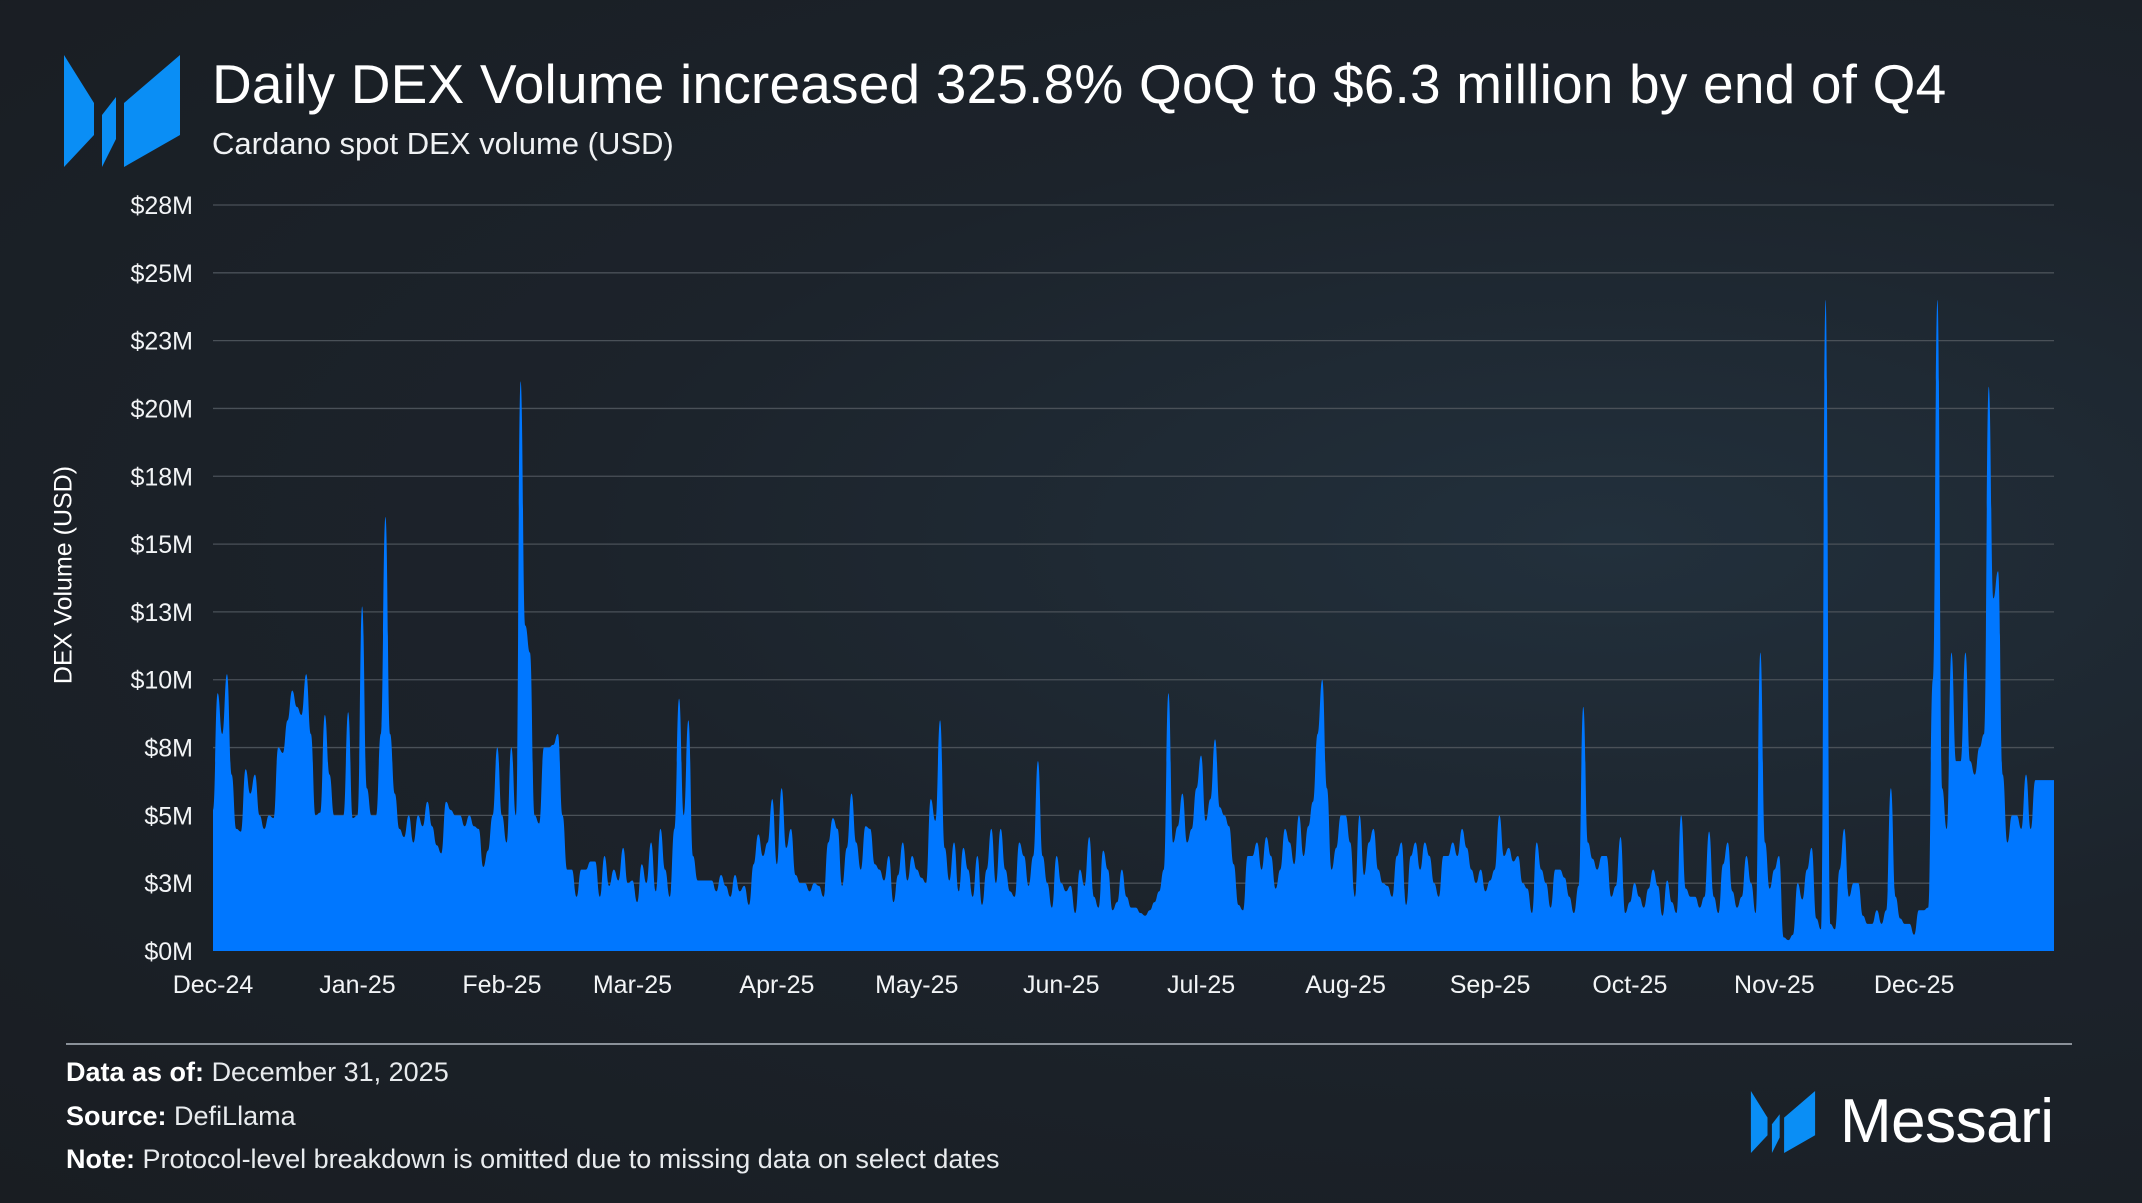 This screenshot has height=1203, width=2142. I want to click on x-tick-label: Mar-25, so click(632, 985).